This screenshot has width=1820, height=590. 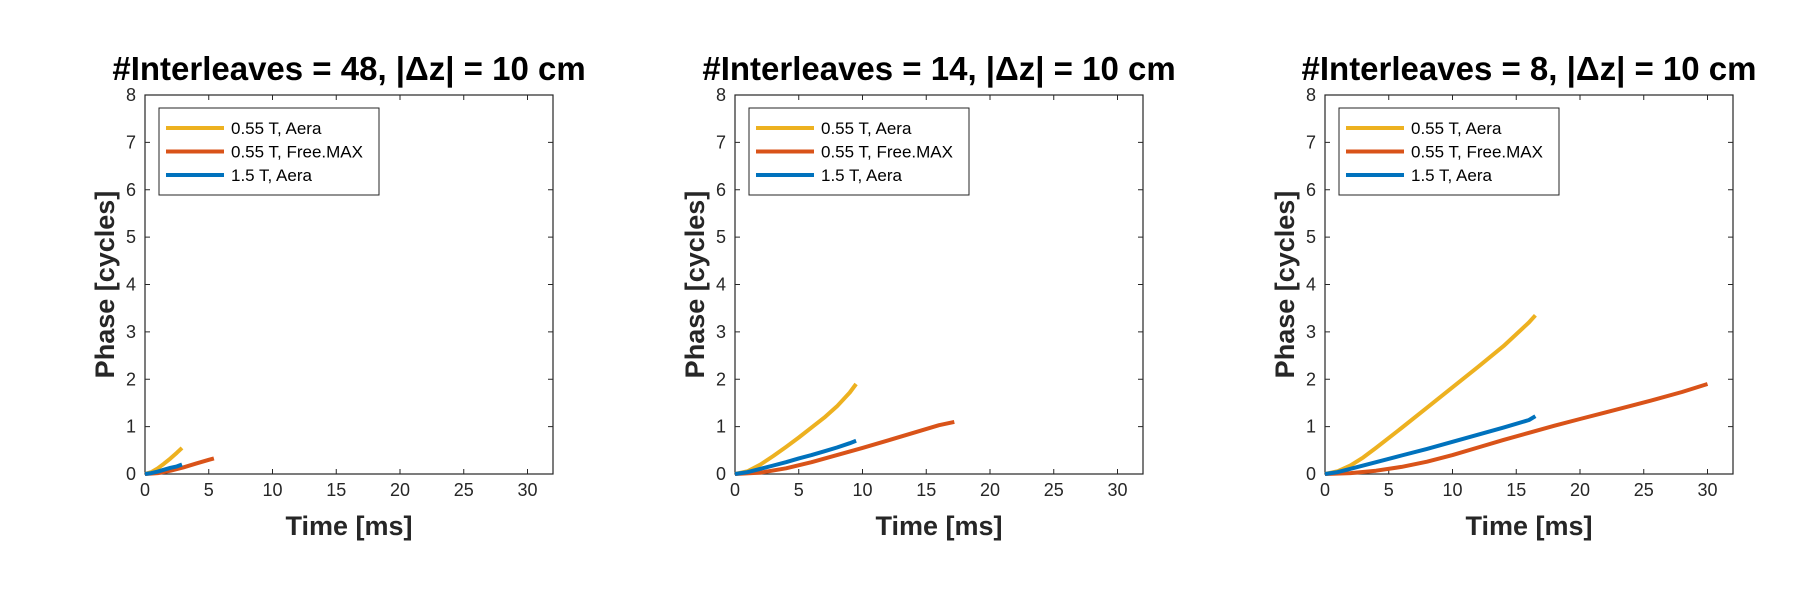 I want to click on chart-title: #Interleaves = 14, |Δz| = 10 cm, so click(x=938, y=68).